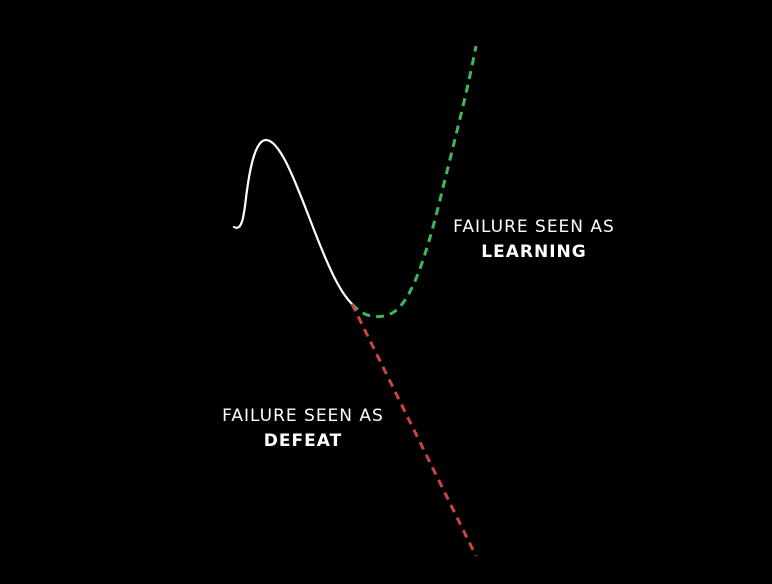 This screenshot has height=584, width=772. Describe the element at coordinates (534, 227) in the screenshot. I see `learning-label-line1: FAILURE SEEN AS` at that location.